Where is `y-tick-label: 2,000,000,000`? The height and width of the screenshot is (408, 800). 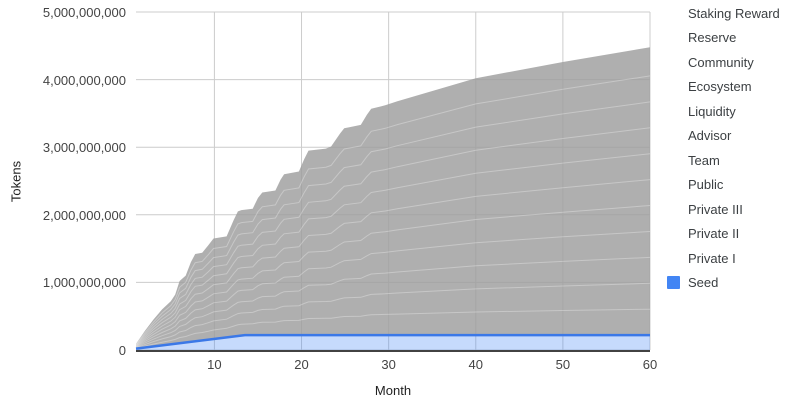 y-tick-label: 2,000,000,000 is located at coordinates (84, 215).